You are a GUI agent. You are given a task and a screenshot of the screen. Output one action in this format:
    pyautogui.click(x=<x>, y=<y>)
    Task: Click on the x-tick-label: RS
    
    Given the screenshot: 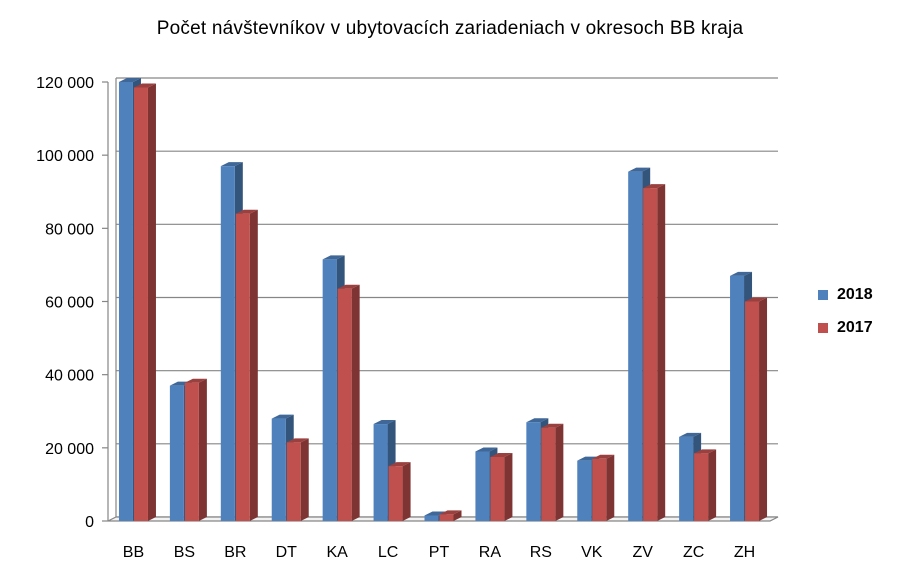 What is the action you would take?
    pyautogui.click(x=541, y=552)
    